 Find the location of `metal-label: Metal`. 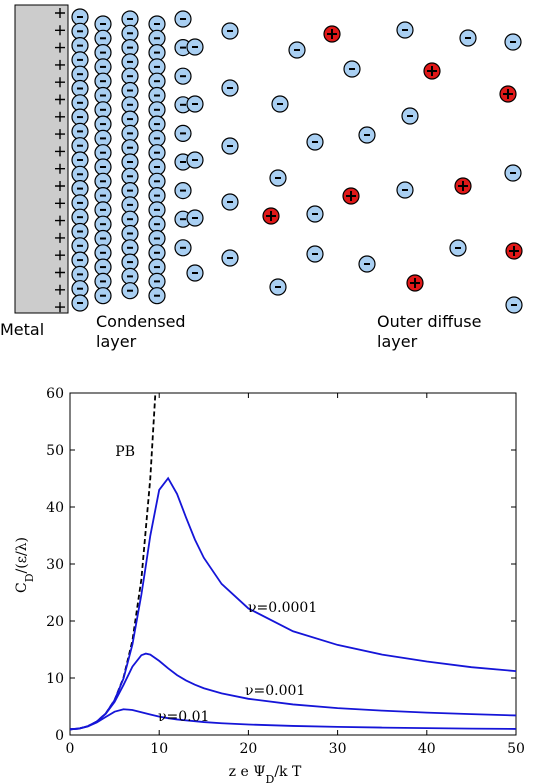

metal-label: Metal is located at coordinates (22, 329).